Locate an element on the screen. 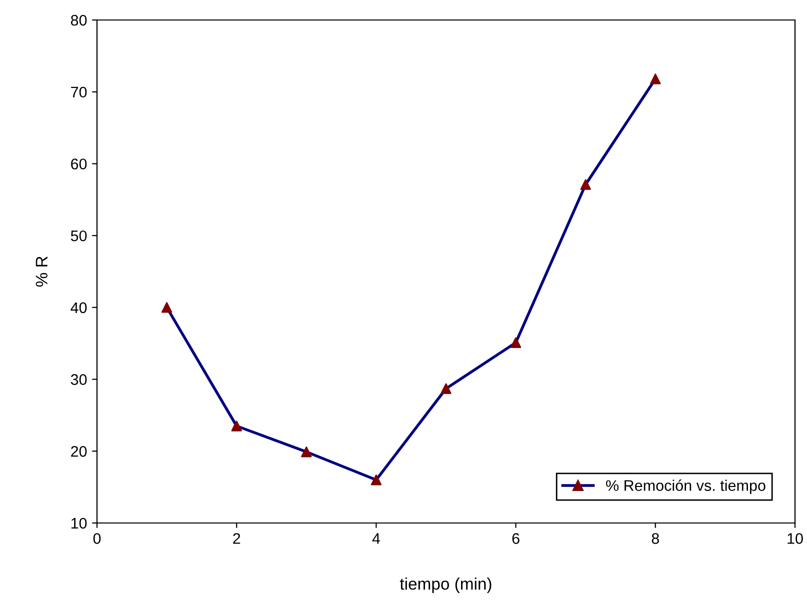  x-tick-label: 8 is located at coordinates (655, 538).